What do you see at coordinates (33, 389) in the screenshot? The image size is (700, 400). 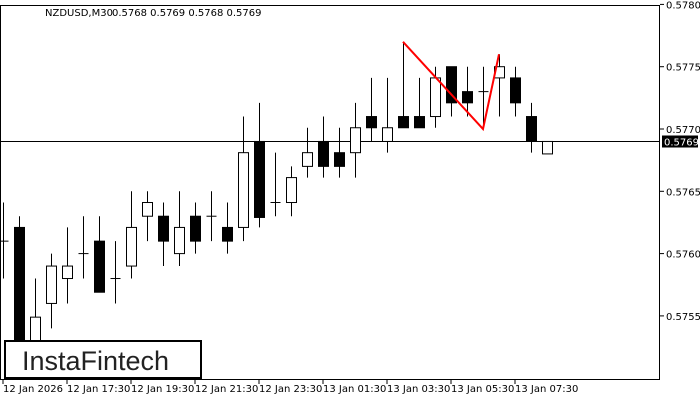 I see `x-tick-label: 12 Jan 2026` at bounding box center [33, 389].